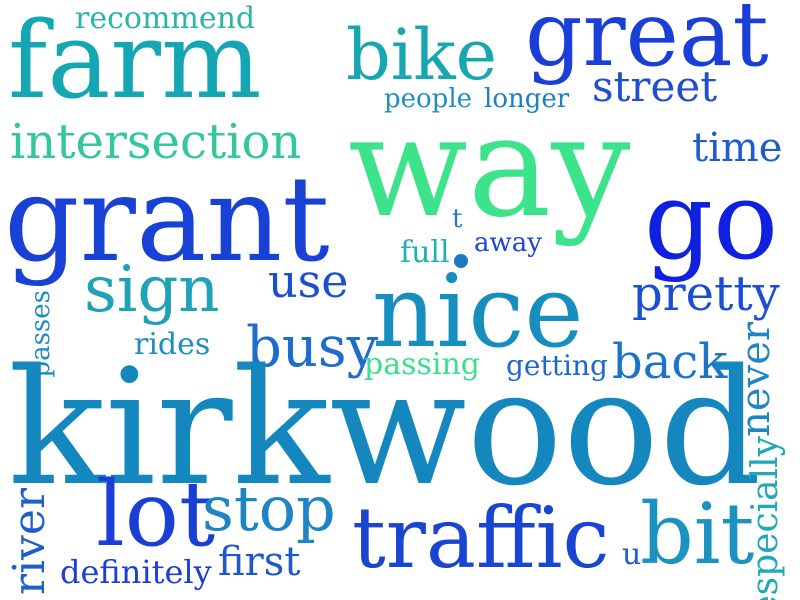 The height and width of the screenshot is (600, 800). Describe the element at coordinates (422, 364) in the screenshot. I see `word-passing: passing` at that location.